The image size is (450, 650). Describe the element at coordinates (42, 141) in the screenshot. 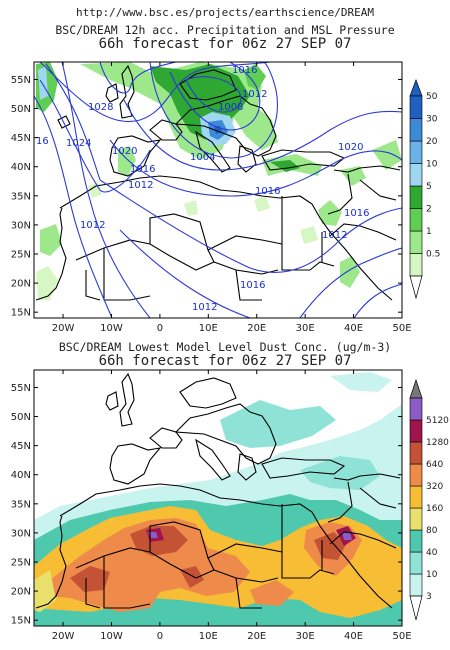

I see `isobar-label: 16` at that location.